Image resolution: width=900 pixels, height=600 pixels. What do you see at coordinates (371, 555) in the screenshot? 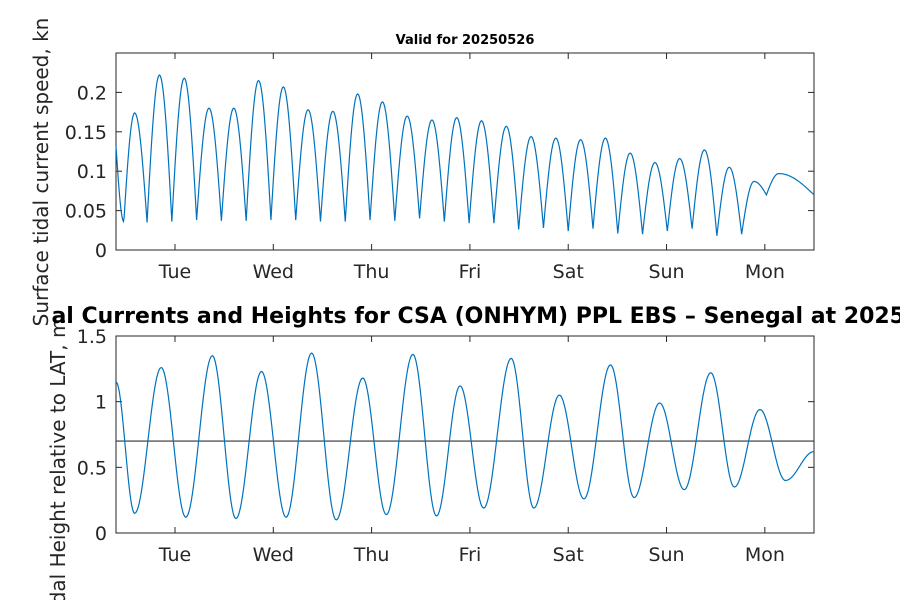
I see `tidal-height-x-tick-label: Thu` at bounding box center [371, 555].